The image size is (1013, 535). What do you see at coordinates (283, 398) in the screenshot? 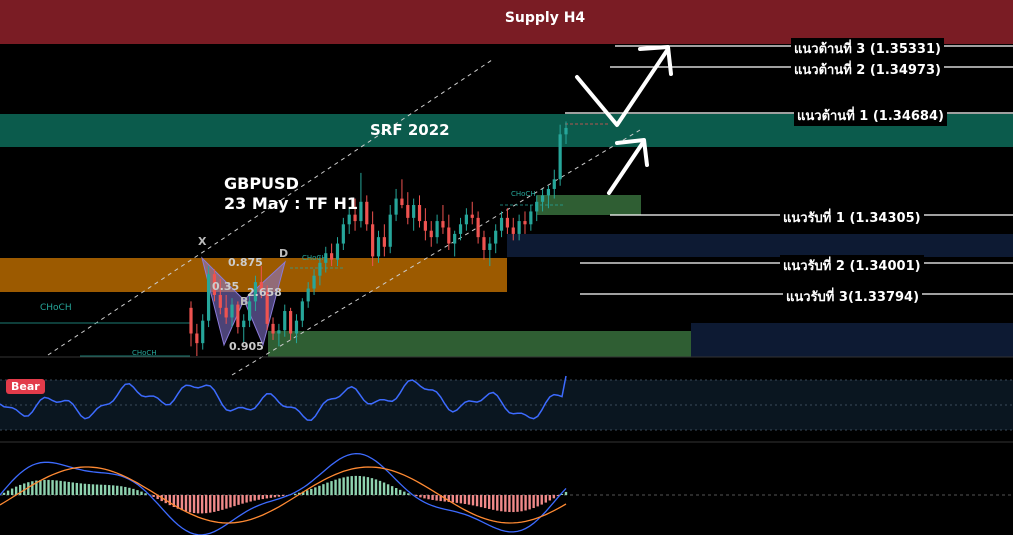
I see `rsi-line` at bounding box center [283, 398].